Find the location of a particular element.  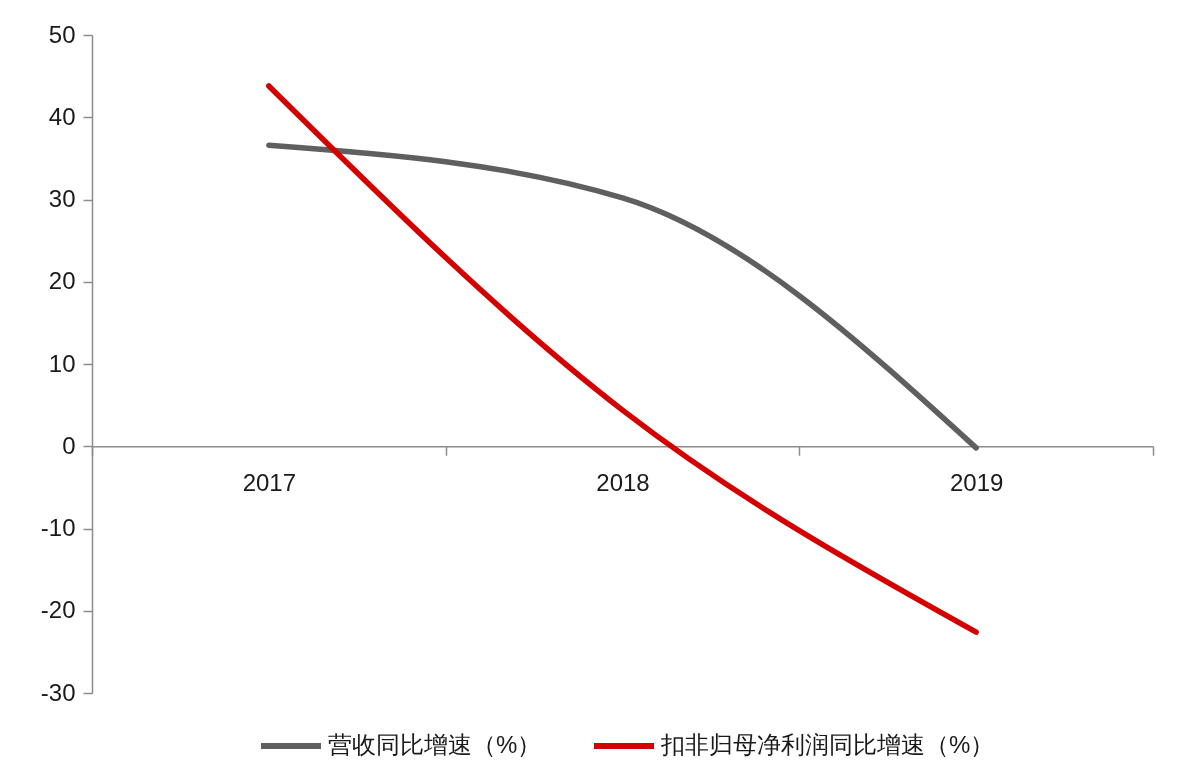

x-tick-label: 2018 is located at coordinates (623, 482).